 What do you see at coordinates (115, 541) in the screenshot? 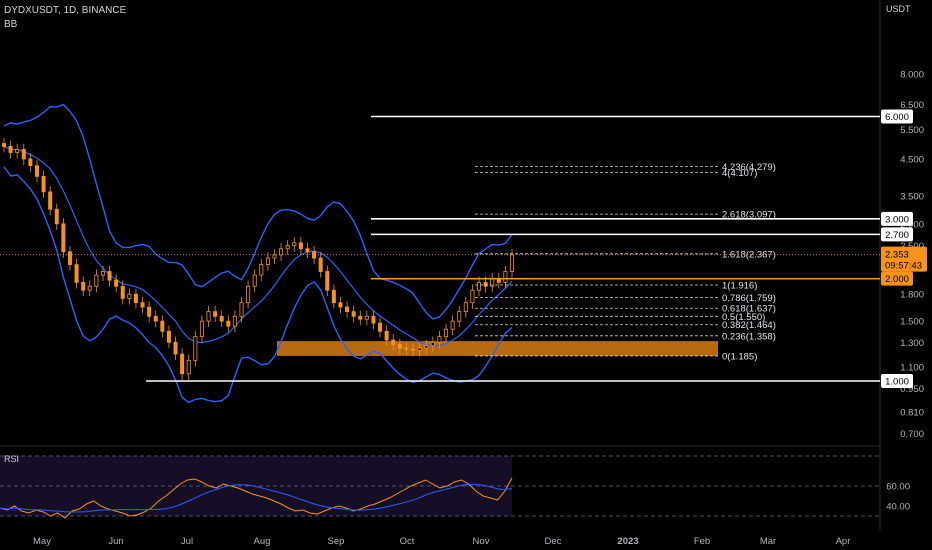
I see `time-label-1: Jun` at bounding box center [115, 541].